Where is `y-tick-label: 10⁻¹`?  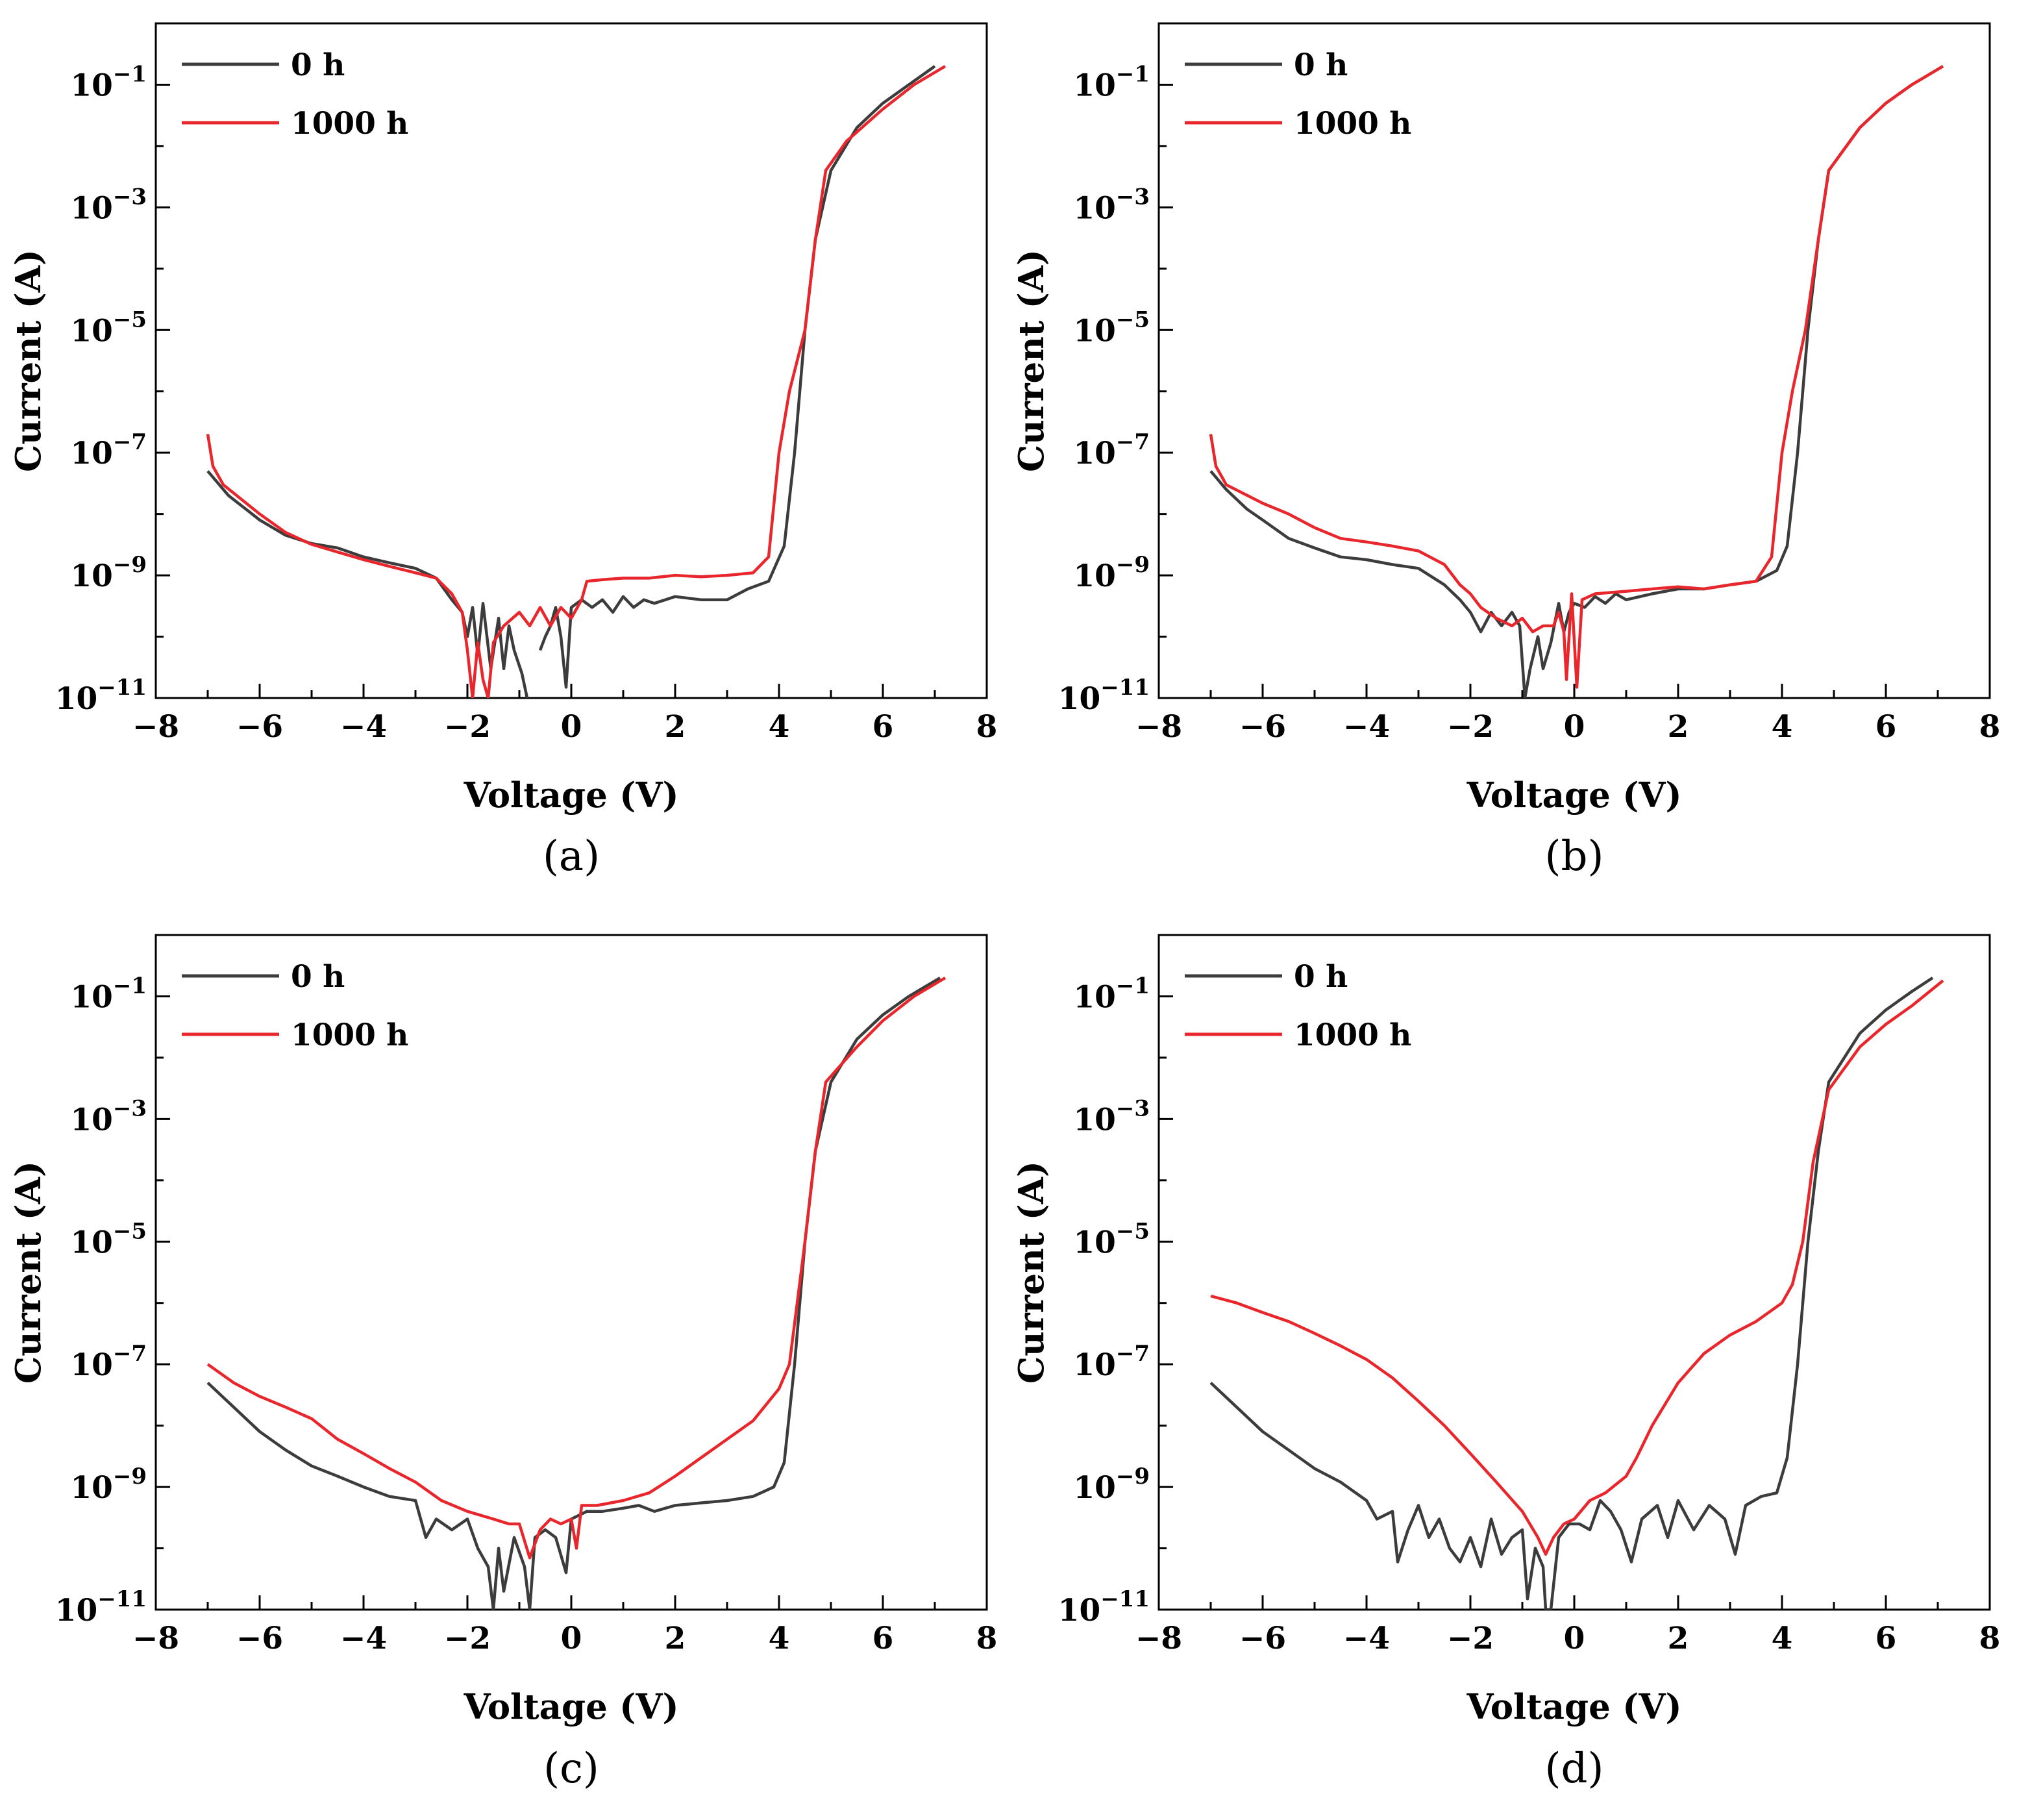
y-tick-label: 10⁻¹ is located at coordinates (109, 82).